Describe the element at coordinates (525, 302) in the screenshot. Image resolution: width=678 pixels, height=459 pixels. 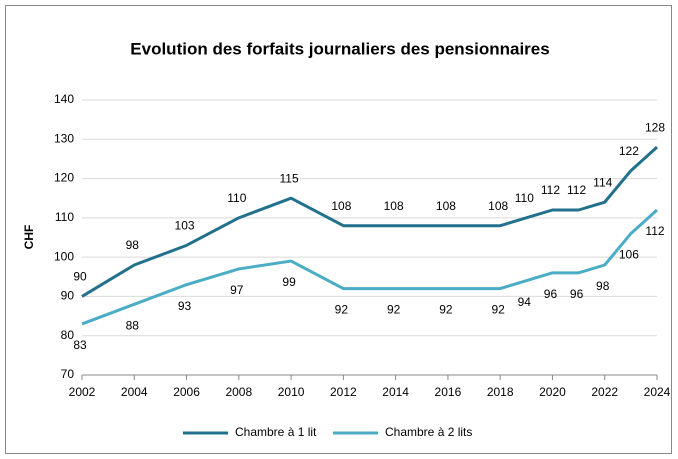
I see `data-label: 94` at that location.